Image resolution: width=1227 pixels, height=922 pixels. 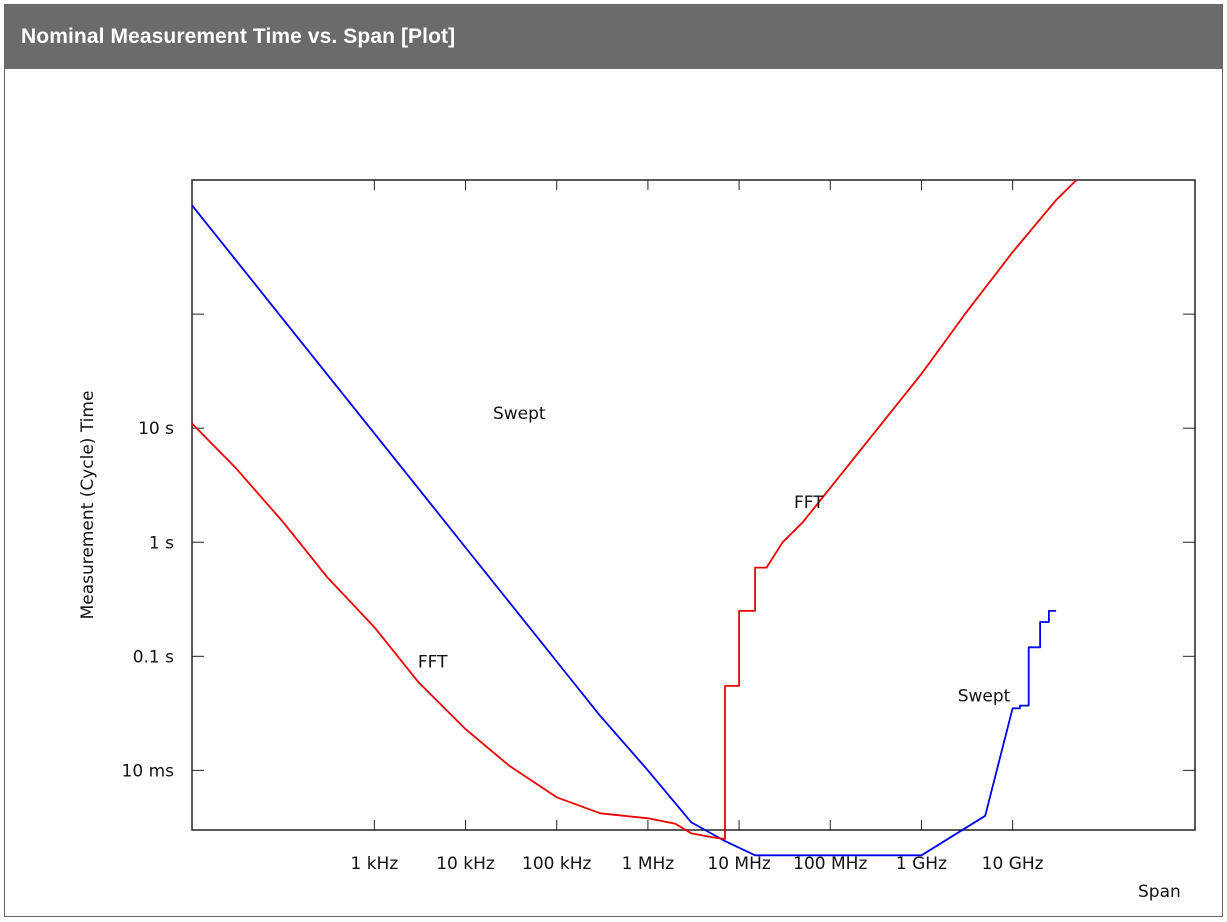 I want to click on y-tick-label: 10 ms, so click(x=148, y=771).